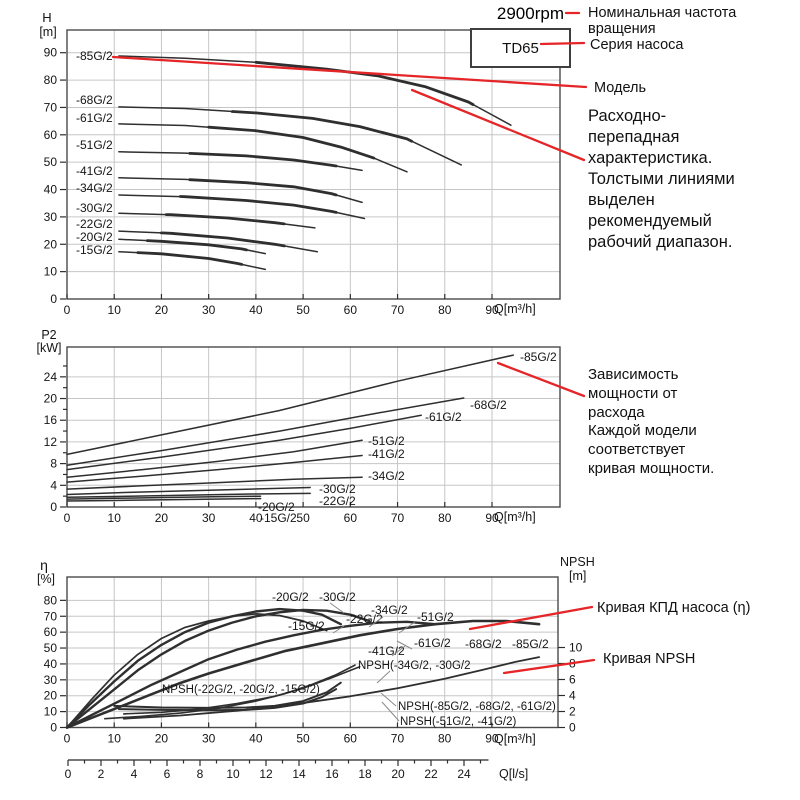 The width and height of the screenshot is (800, 800). I want to click on curve NPSH -34G/2 -30G/2, so click(241, 690).